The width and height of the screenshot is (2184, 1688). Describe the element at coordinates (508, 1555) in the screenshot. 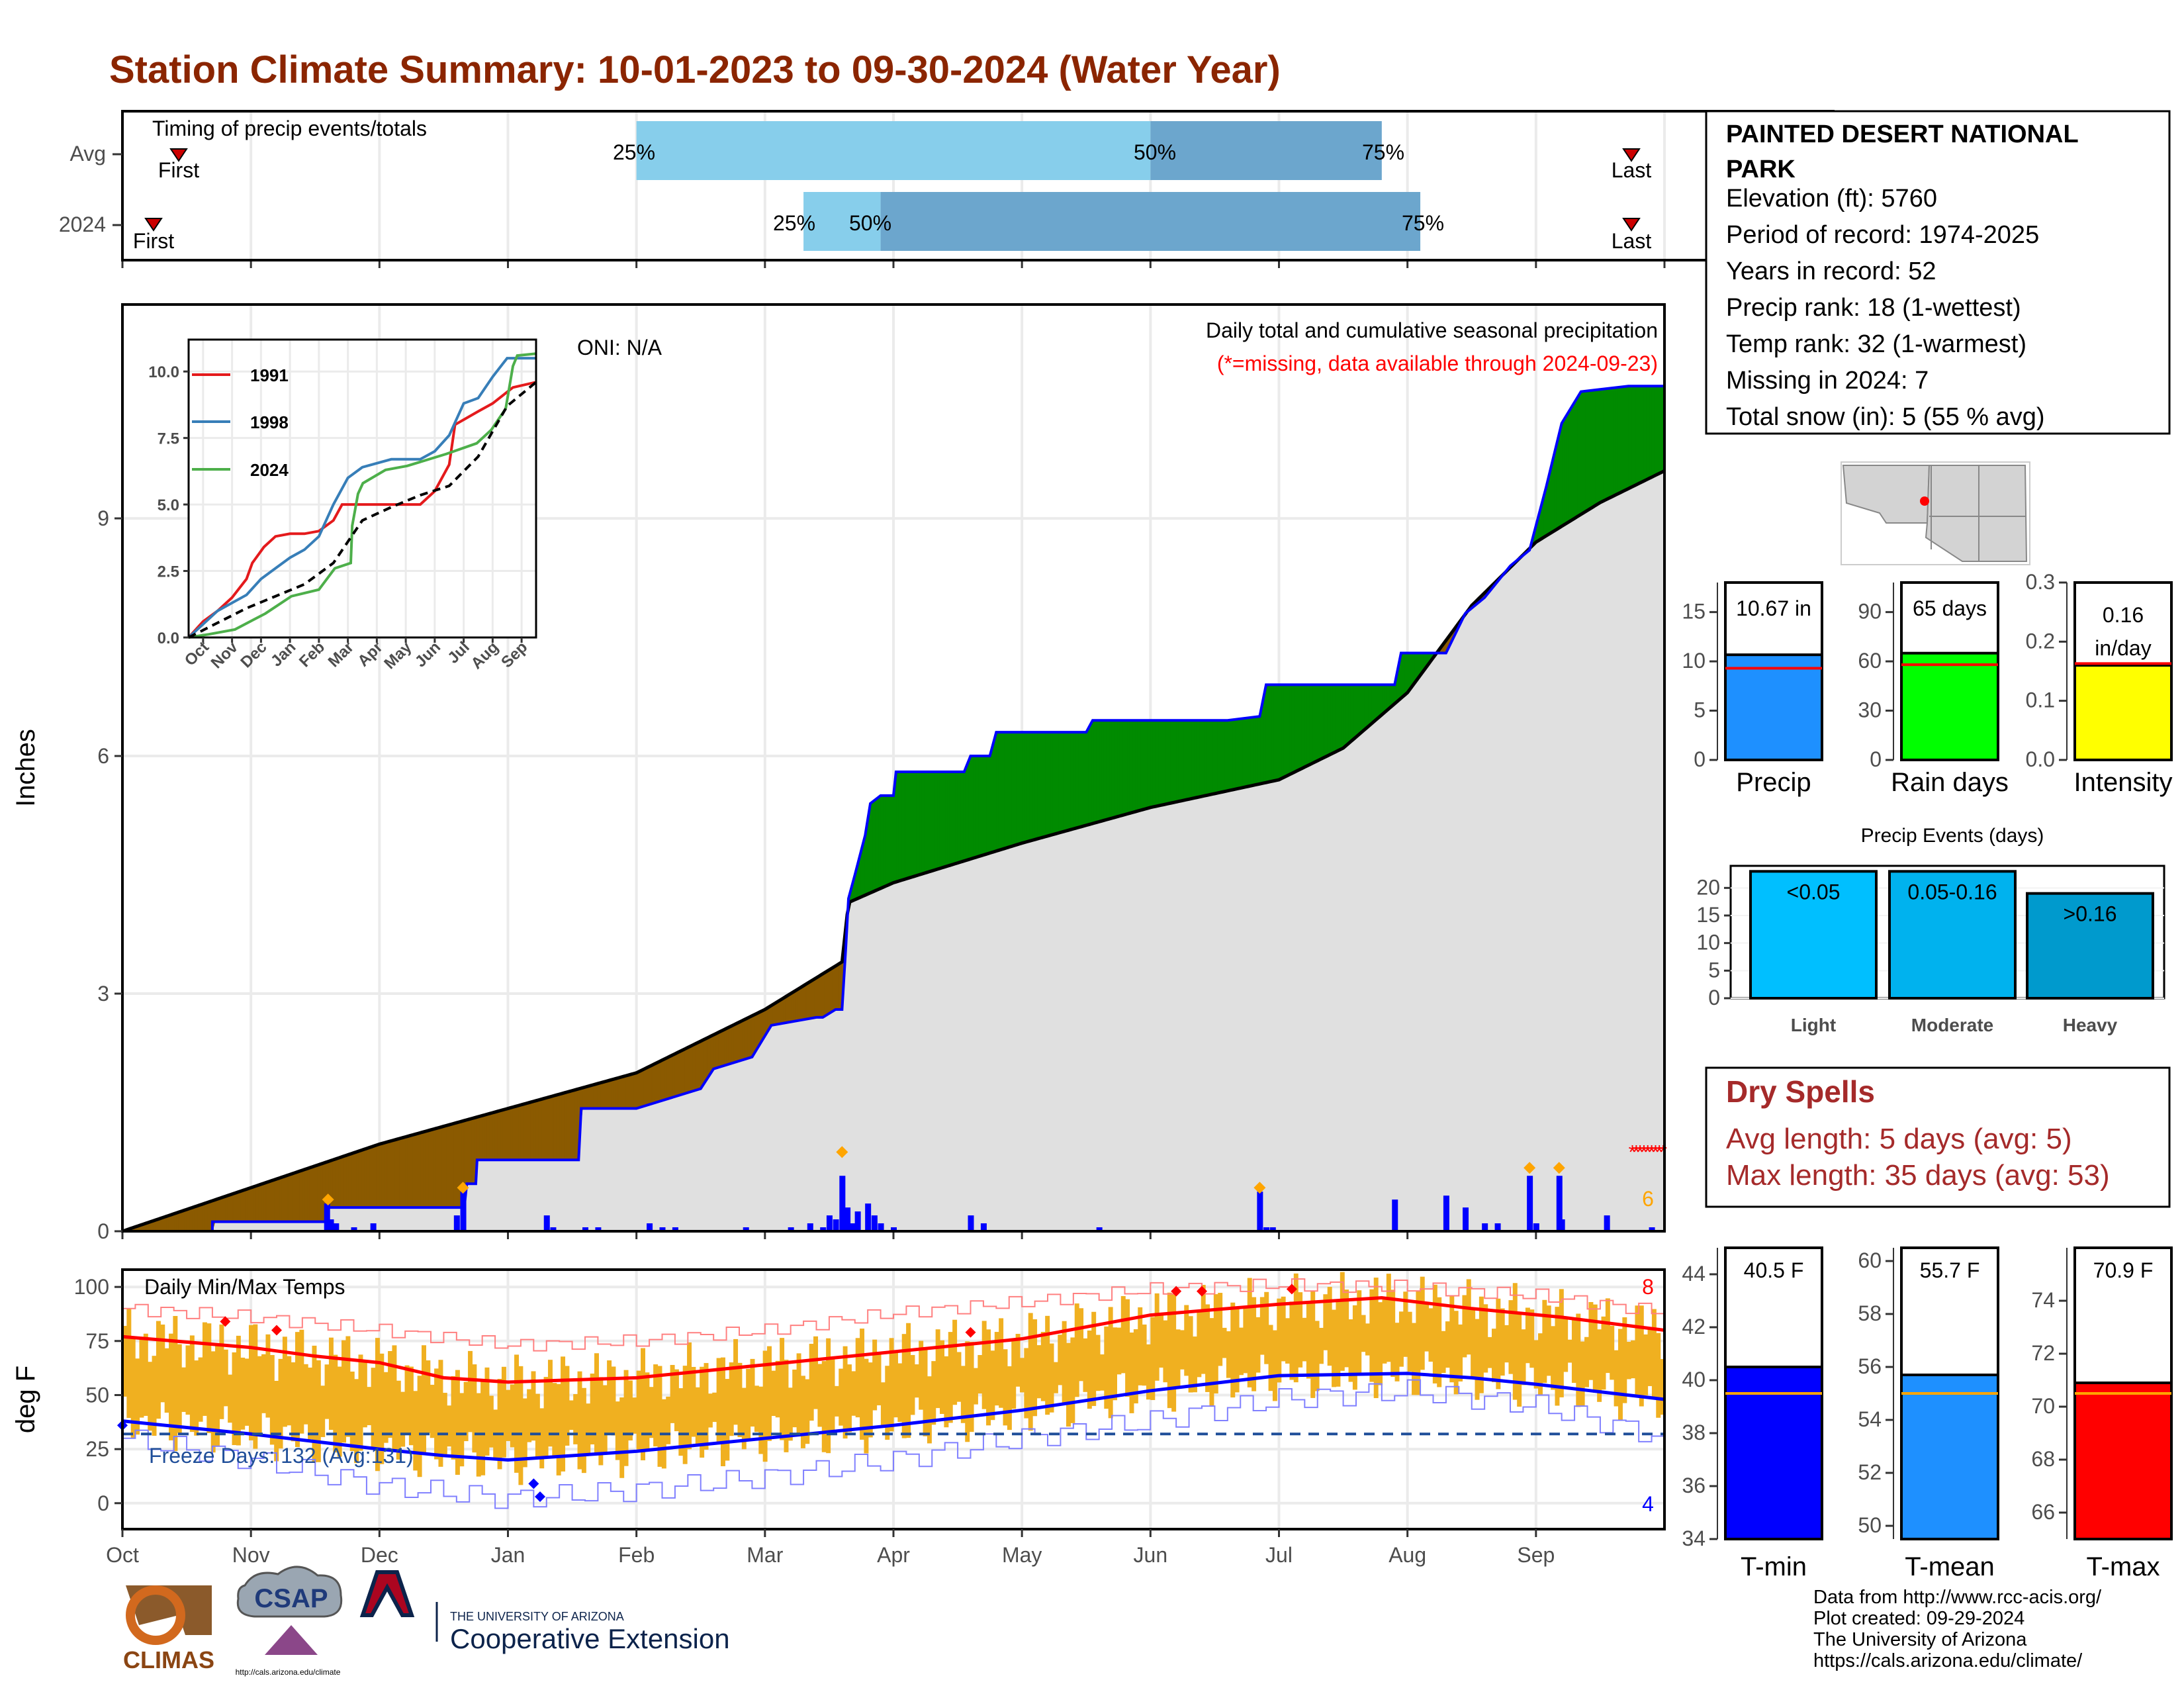

I see `month-label: Jan` at that location.